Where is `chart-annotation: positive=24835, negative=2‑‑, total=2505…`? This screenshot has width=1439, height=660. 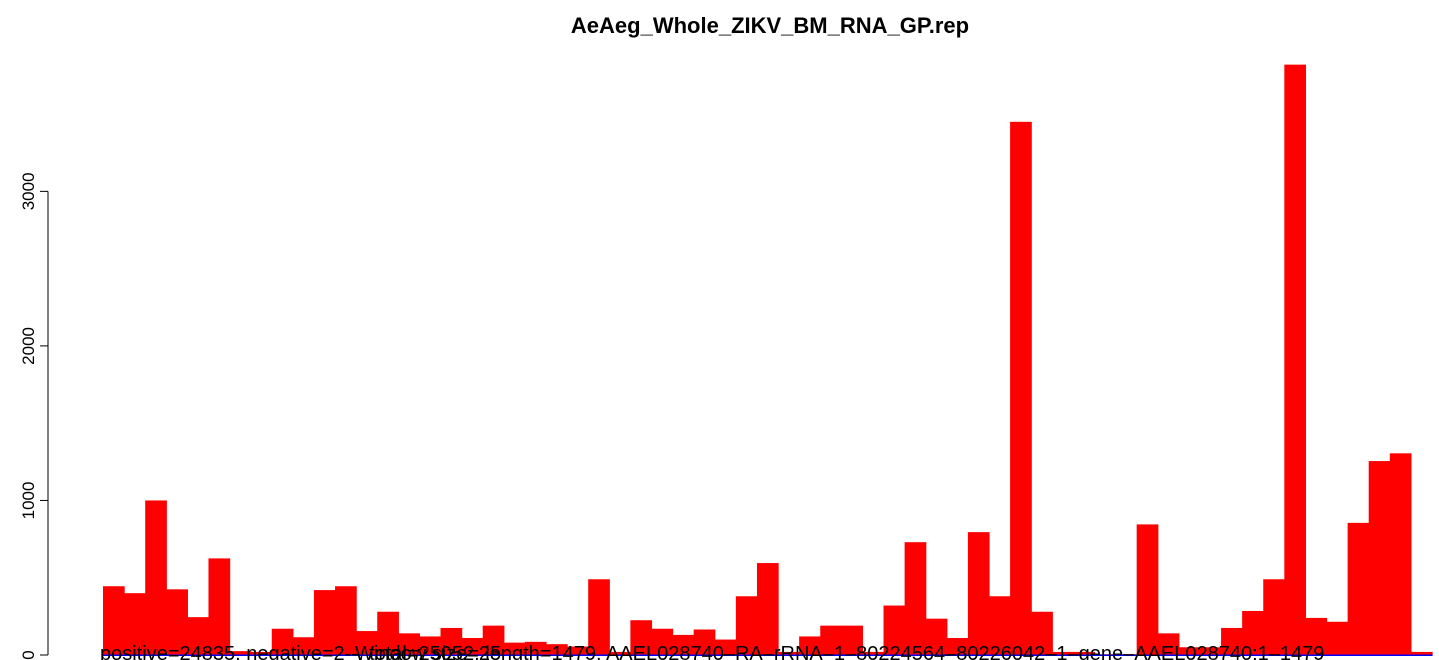
chart-annotation: positive=24835, negative=2‑‑, total=2505… is located at coordinates (712, 651).